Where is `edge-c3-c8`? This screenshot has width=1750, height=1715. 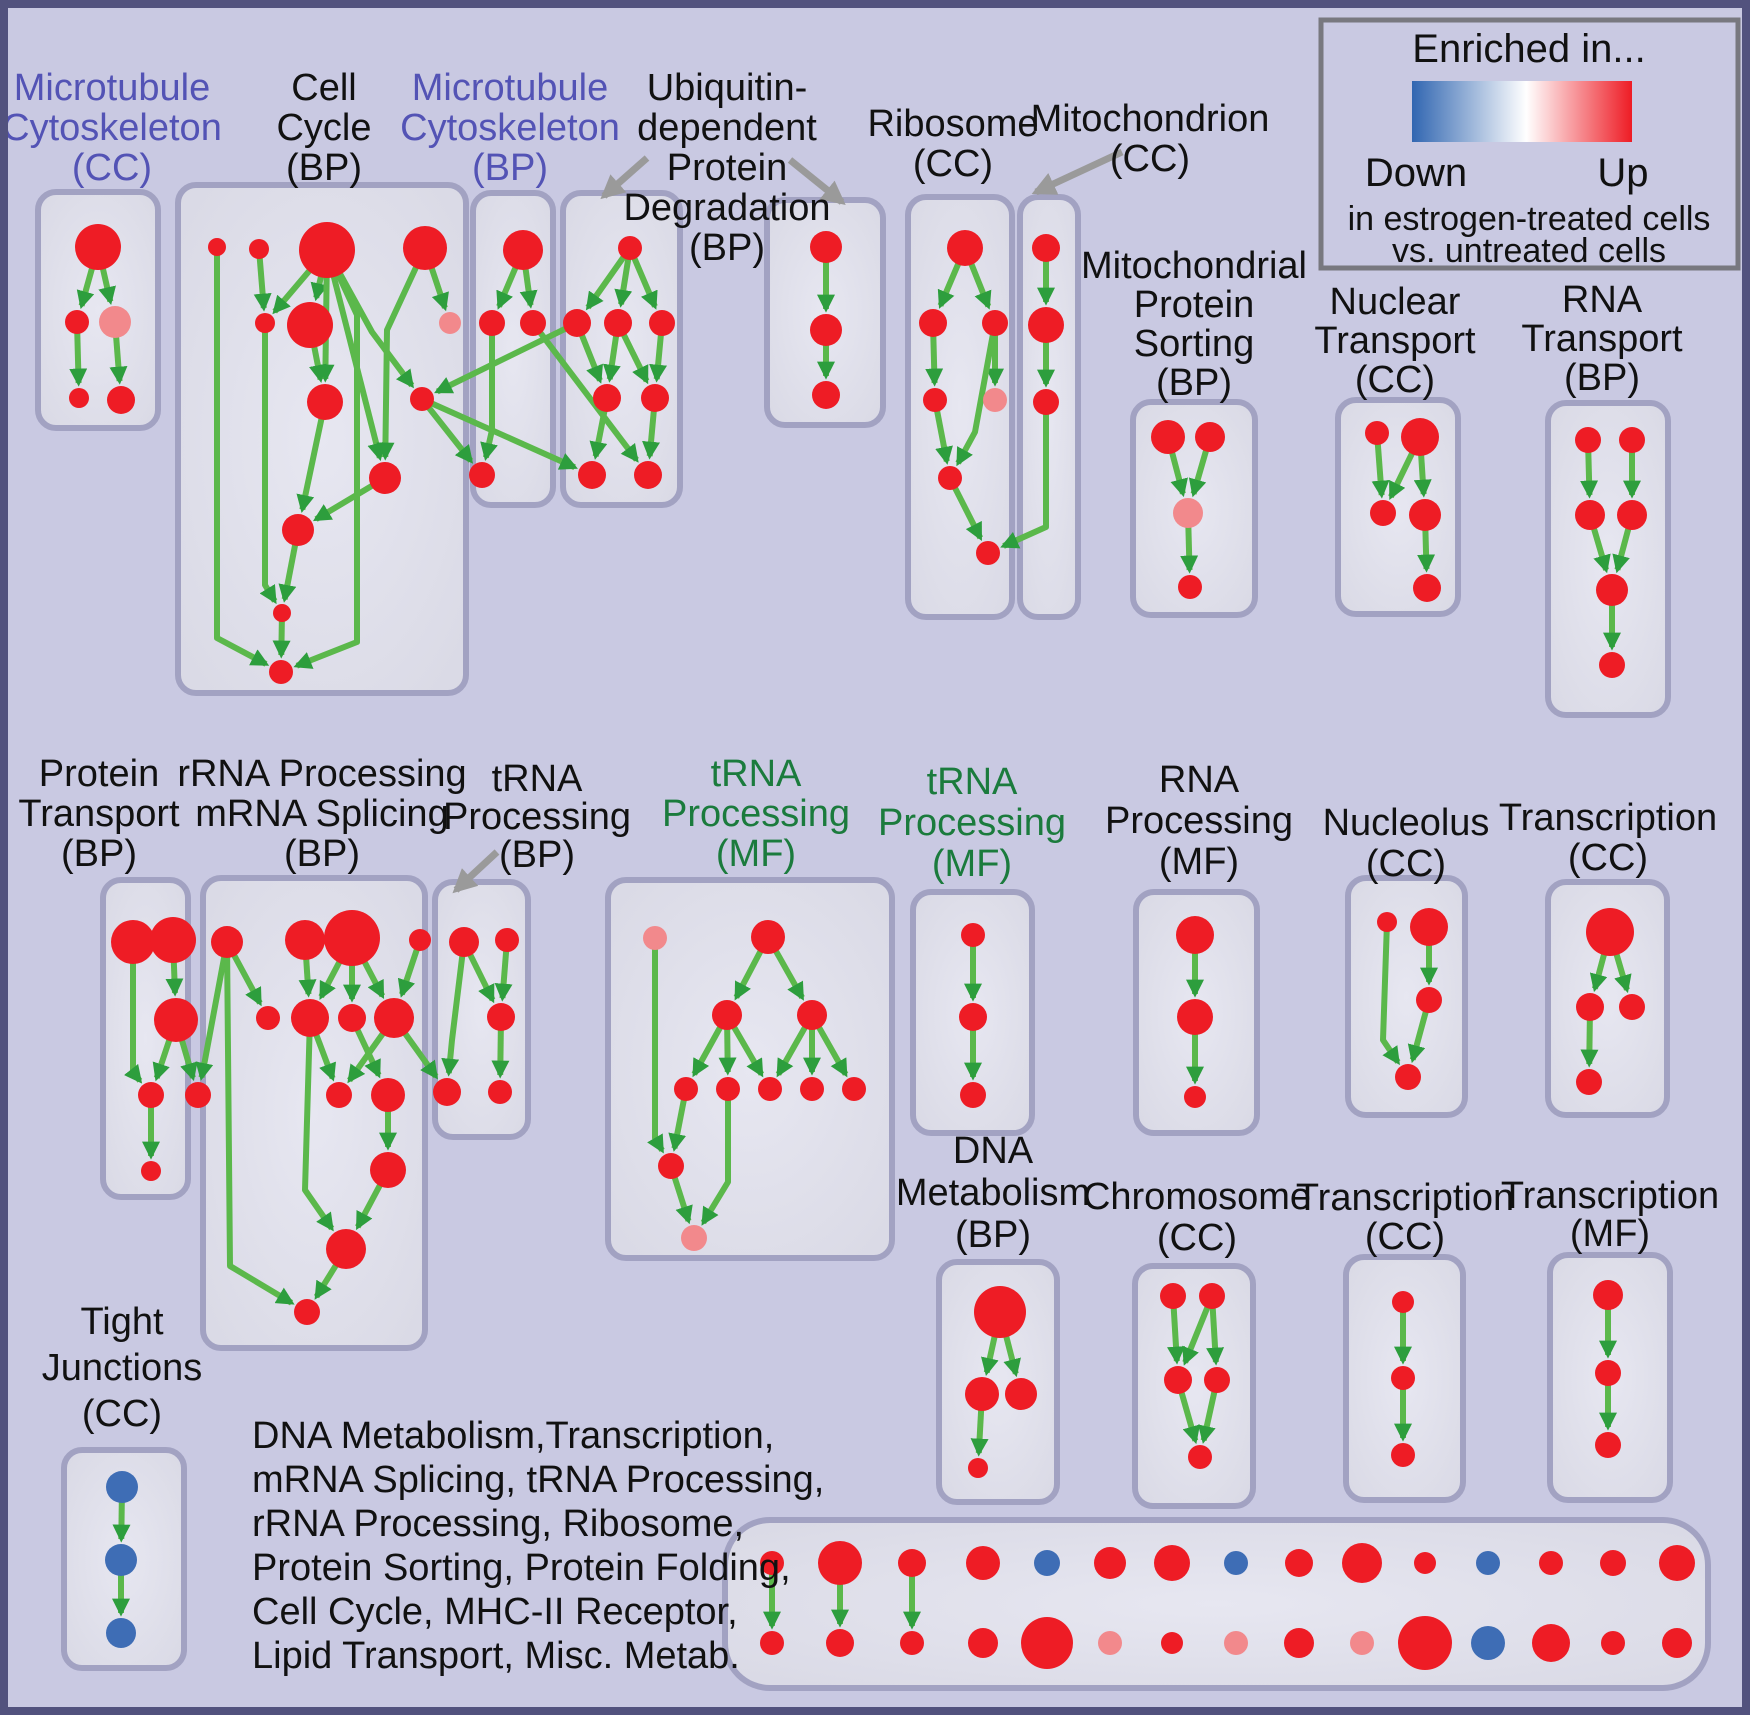 edge-c3-c8 is located at coordinates (375, 330).